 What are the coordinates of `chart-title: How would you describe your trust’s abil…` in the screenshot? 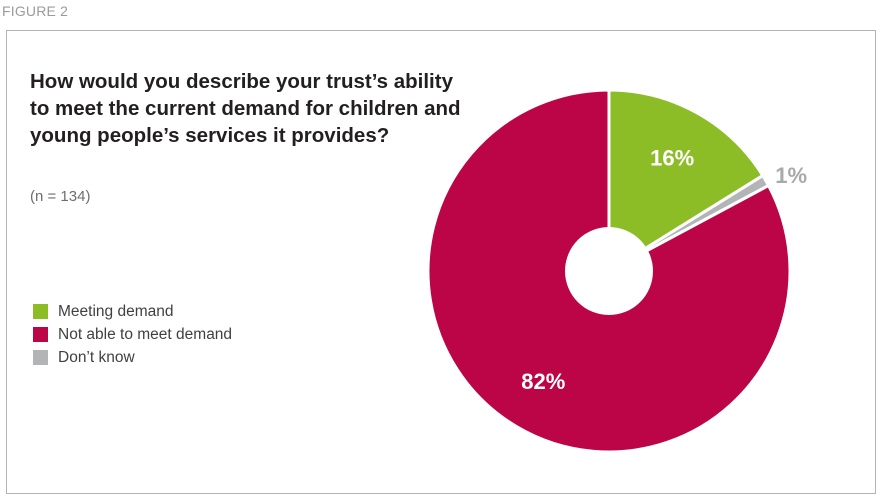 It's located at (245, 108).